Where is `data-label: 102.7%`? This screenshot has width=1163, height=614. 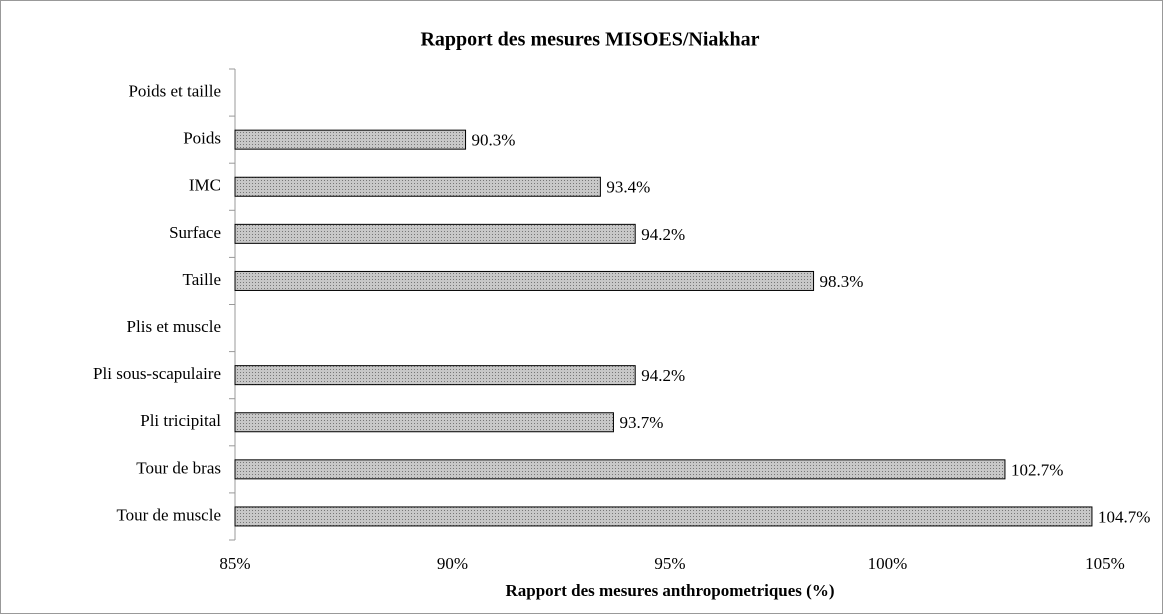 data-label: 102.7% is located at coordinates (1037, 469).